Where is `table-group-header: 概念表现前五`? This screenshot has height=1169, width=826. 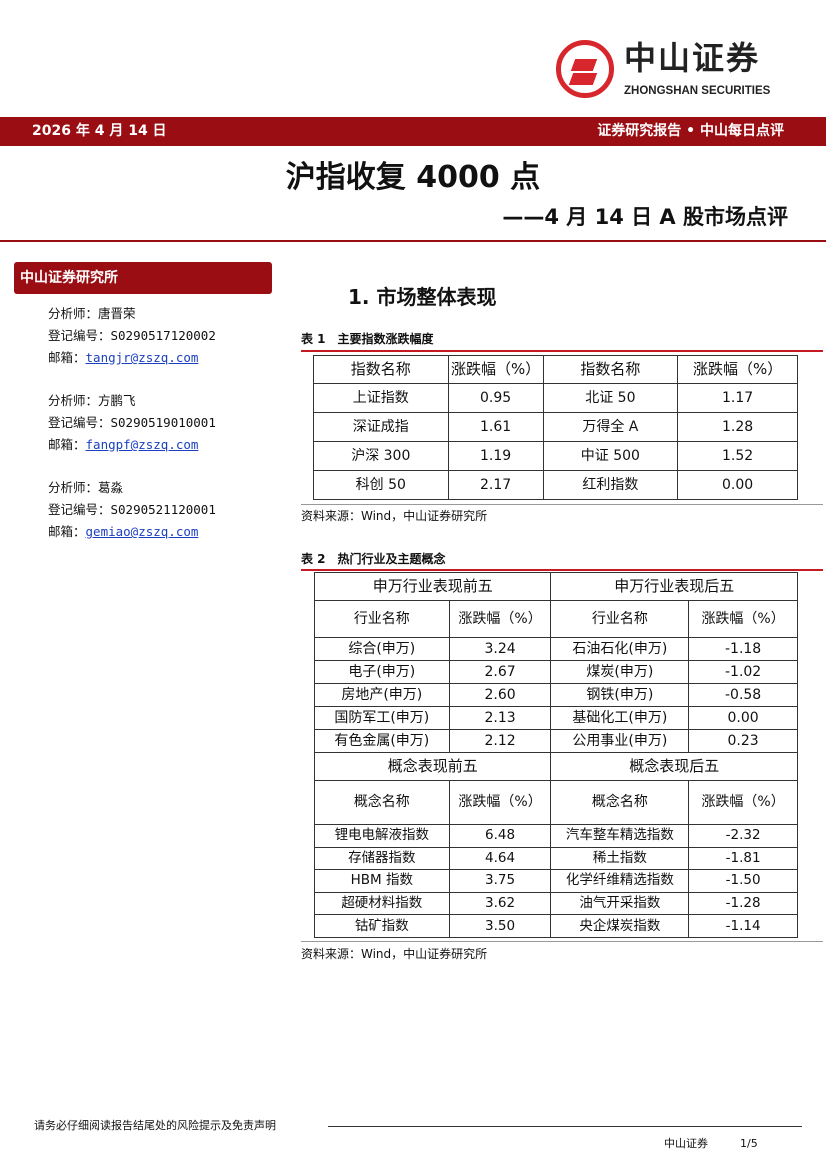
table-group-header: 概念表现前五 is located at coordinates (432, 766).